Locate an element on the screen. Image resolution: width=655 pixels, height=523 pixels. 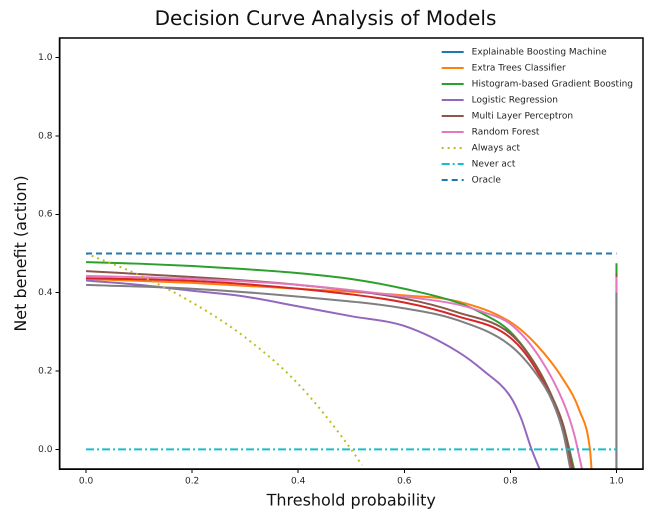
legend-label: Explainable Boosting Machine is located at coordinates (540, 52).